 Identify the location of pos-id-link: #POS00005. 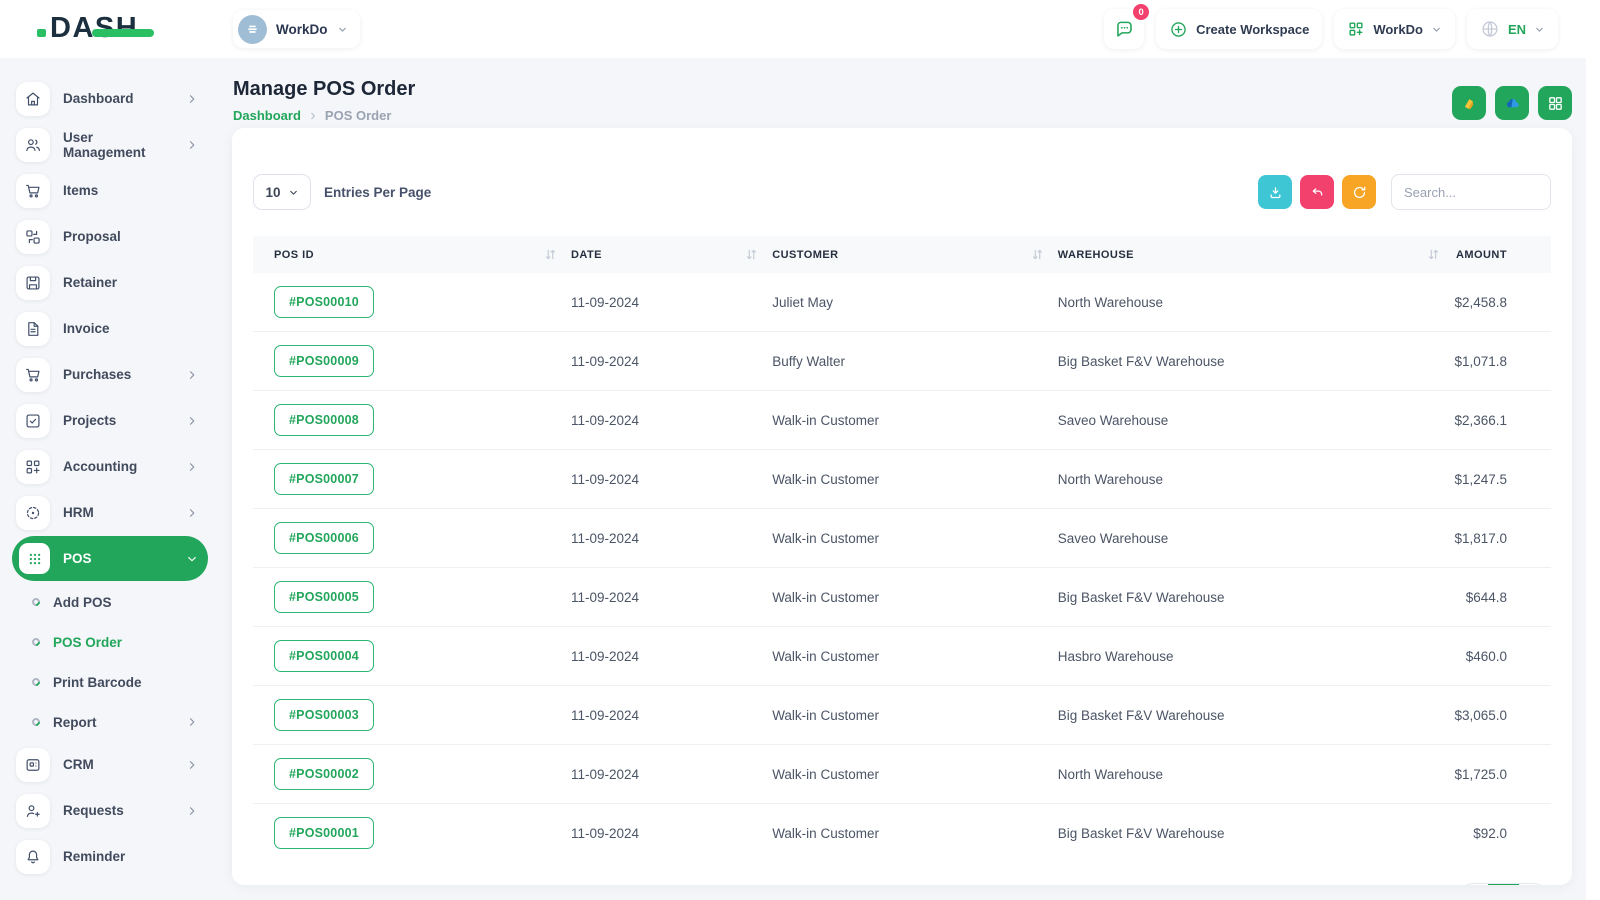
(324, 597).